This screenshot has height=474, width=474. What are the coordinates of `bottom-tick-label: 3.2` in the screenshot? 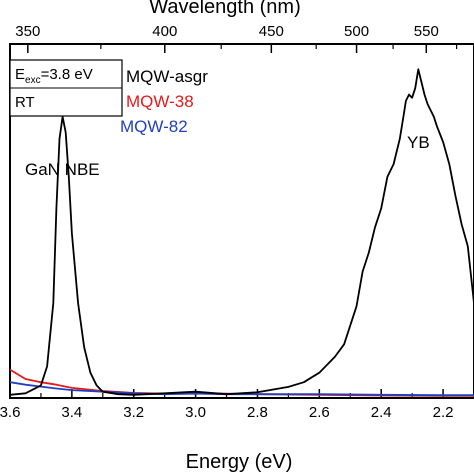 It's located at (133, 412).